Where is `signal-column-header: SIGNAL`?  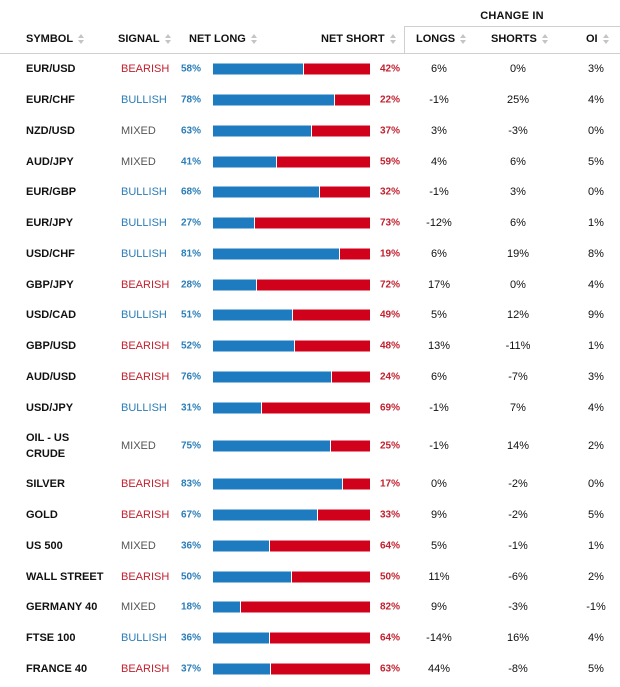 signal-column-header: SIGNAL is located at coordinates (144, 39).